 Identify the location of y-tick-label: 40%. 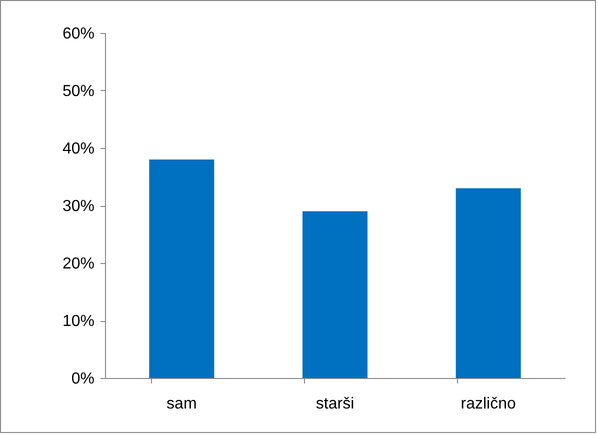
(78, 149).